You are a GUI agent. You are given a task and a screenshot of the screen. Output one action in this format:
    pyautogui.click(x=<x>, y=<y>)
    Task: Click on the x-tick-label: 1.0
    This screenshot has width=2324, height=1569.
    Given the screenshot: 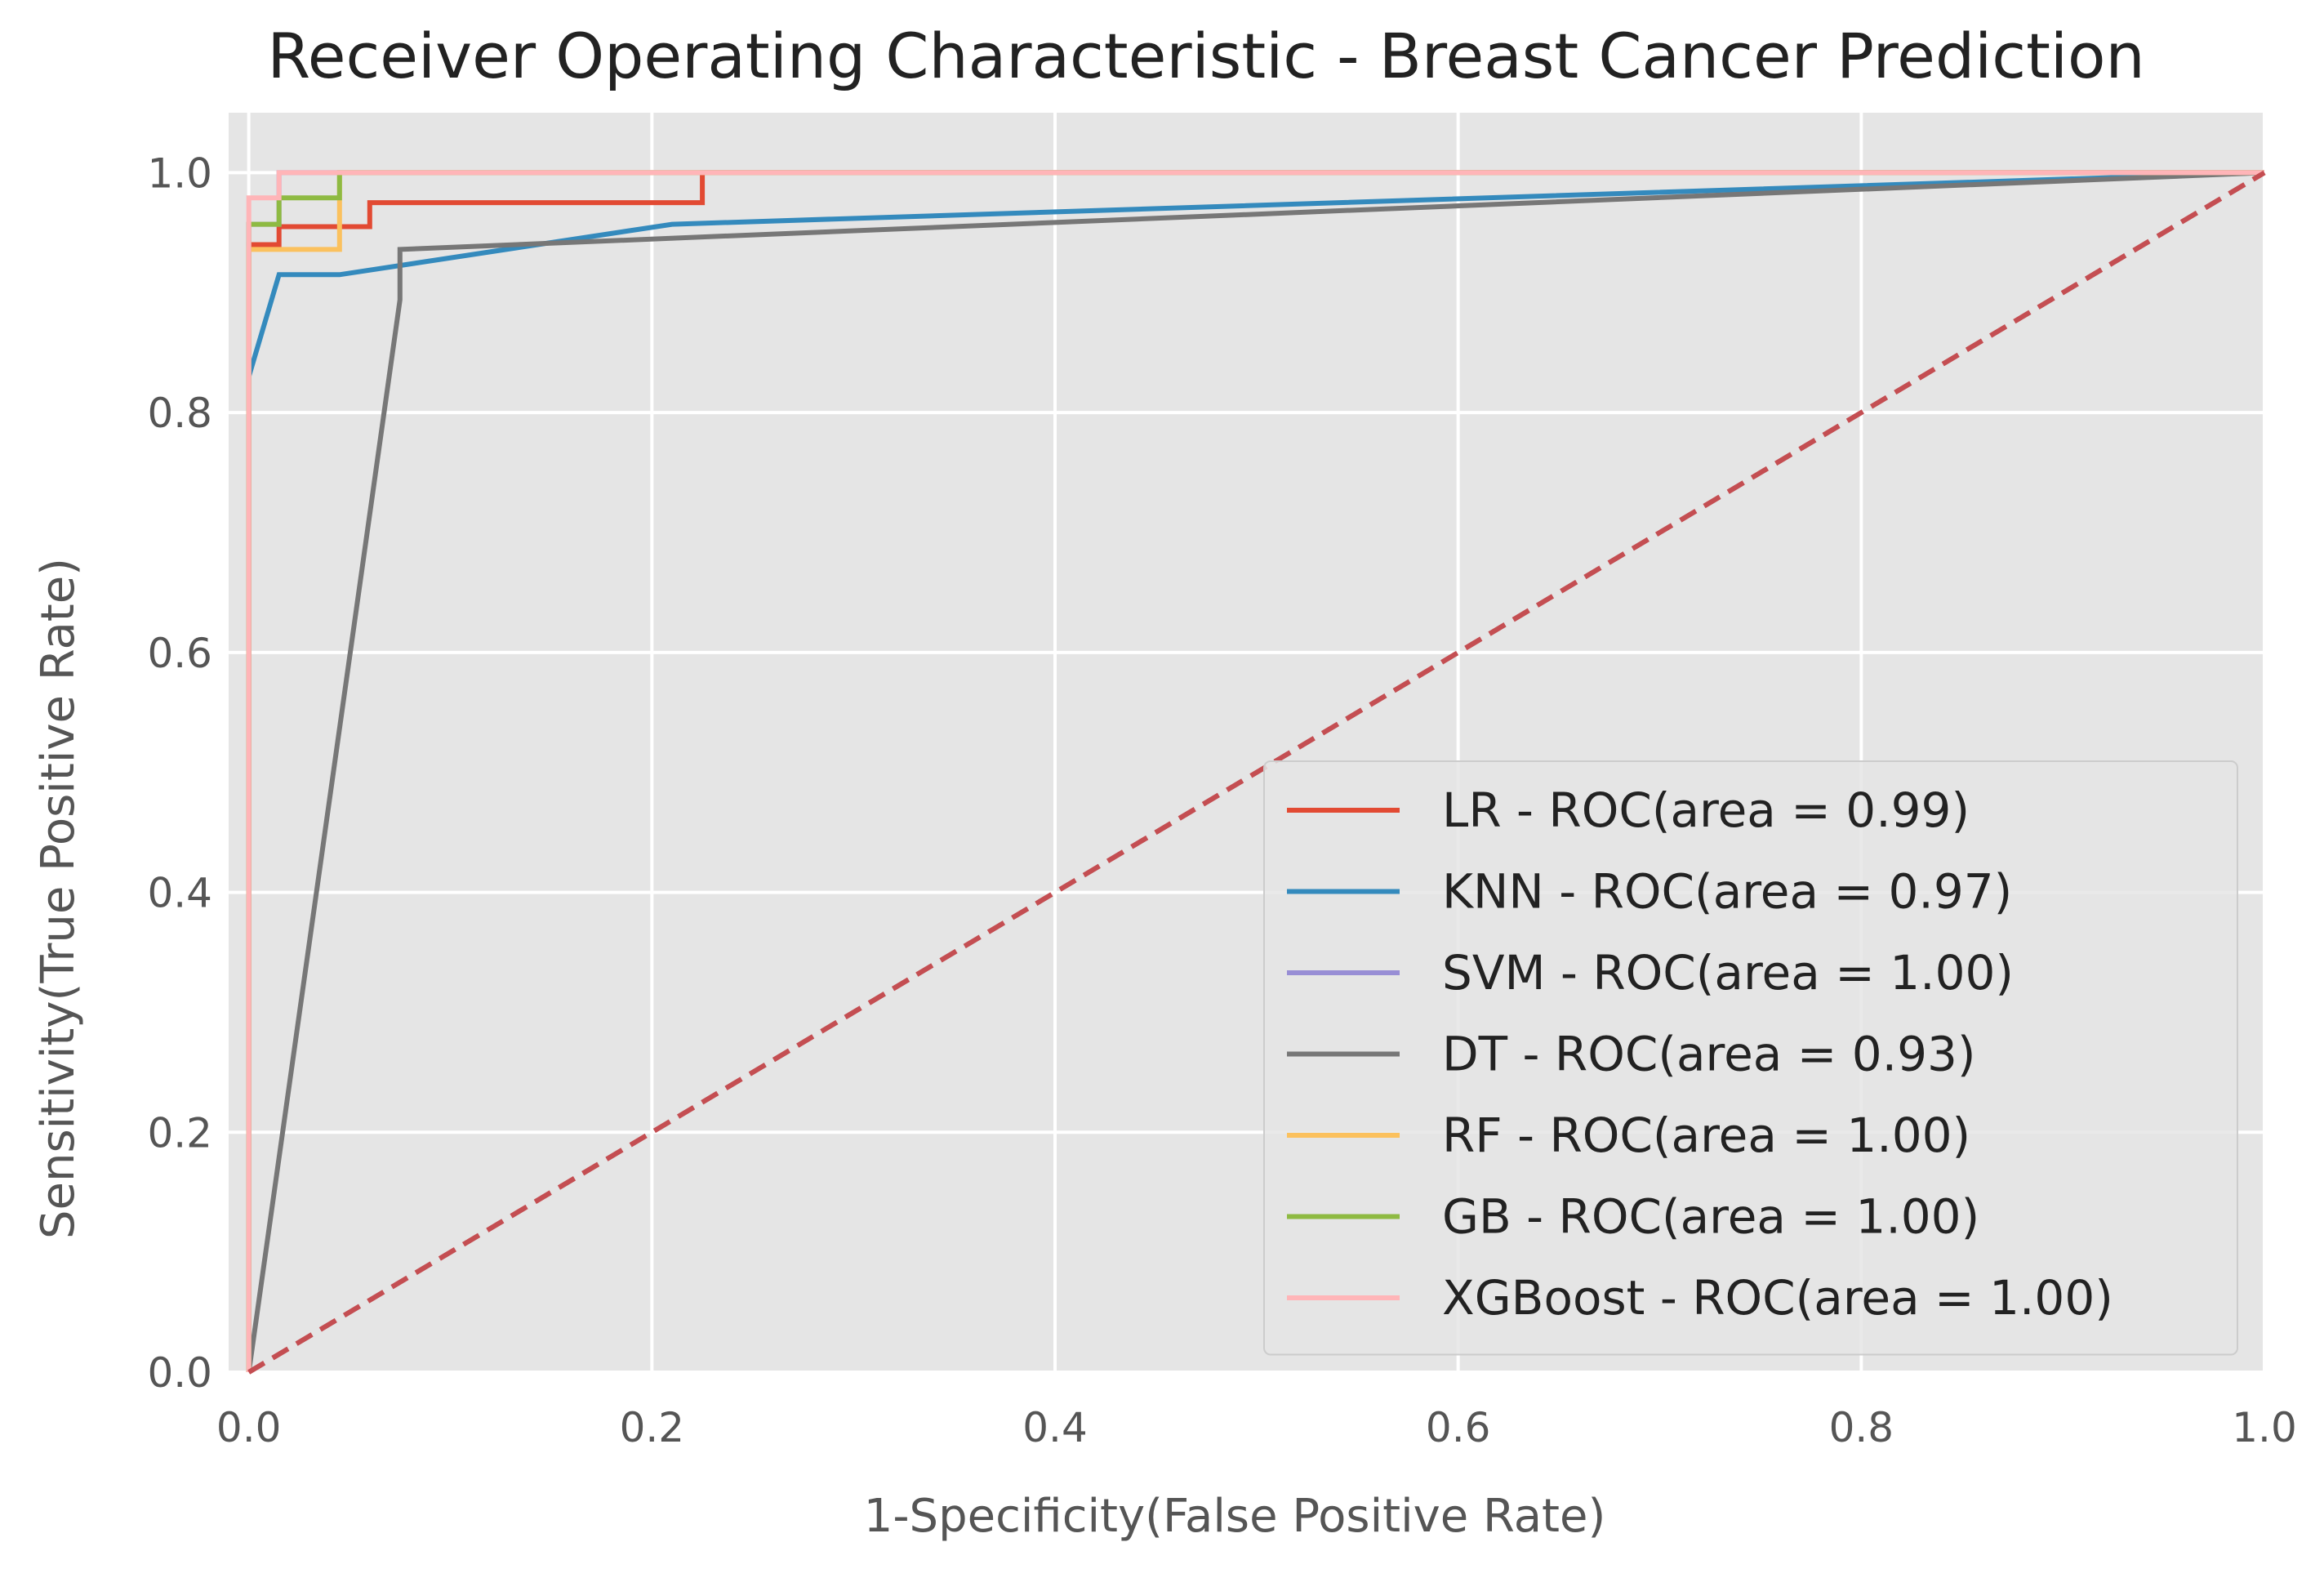 What is the action you would take?
    pyautogui.click(x=2264, y=1427)
    